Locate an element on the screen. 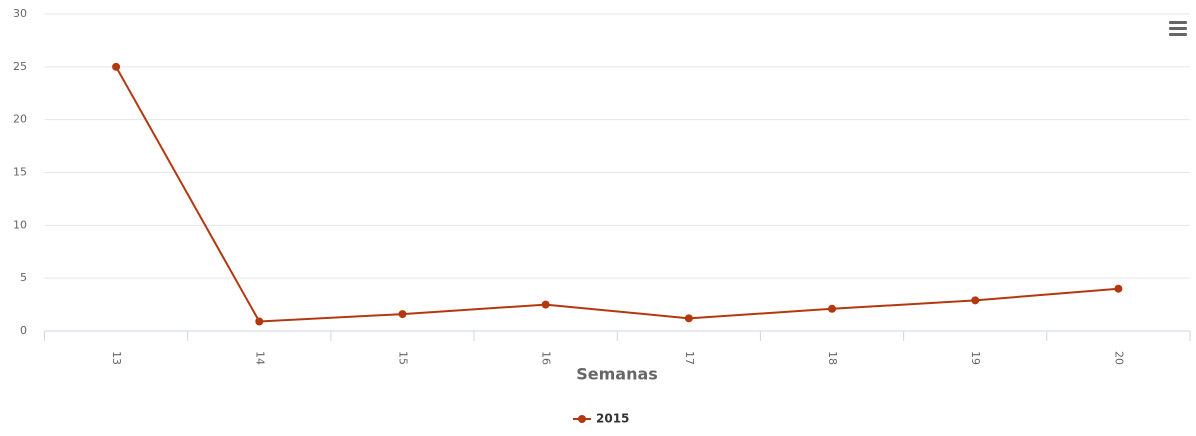 This screenshot has width=1196, height=436. y-tick-label: 20 is located at coordinates (20, 119).